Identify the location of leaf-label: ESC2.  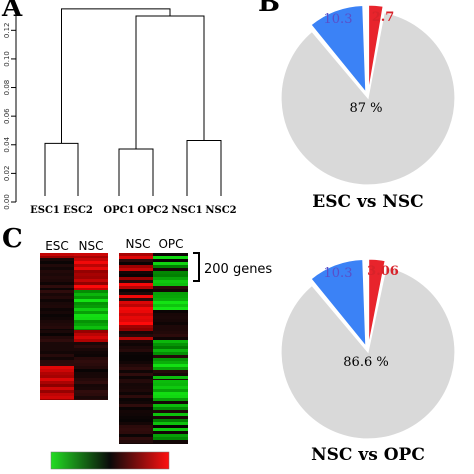
(78, 210).